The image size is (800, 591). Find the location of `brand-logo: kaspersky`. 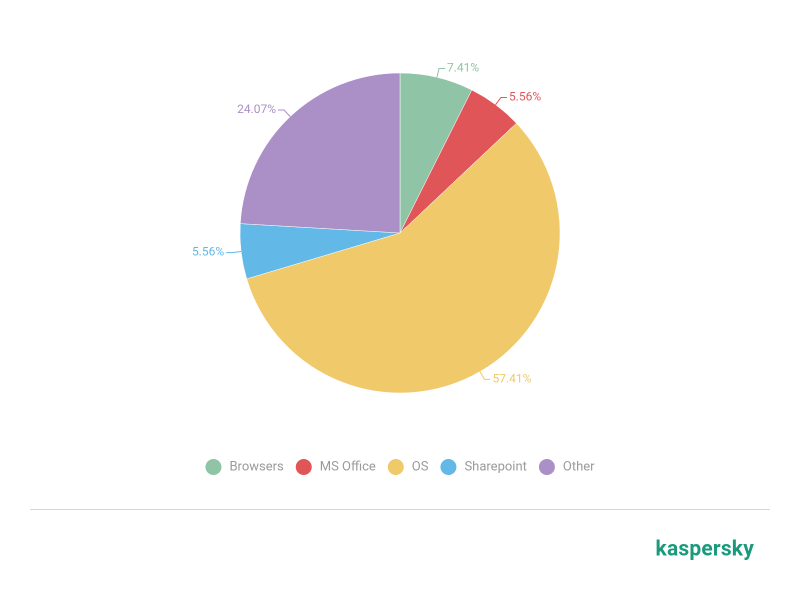

brand-logo: kaspersky is located at coordinates (705, 550).